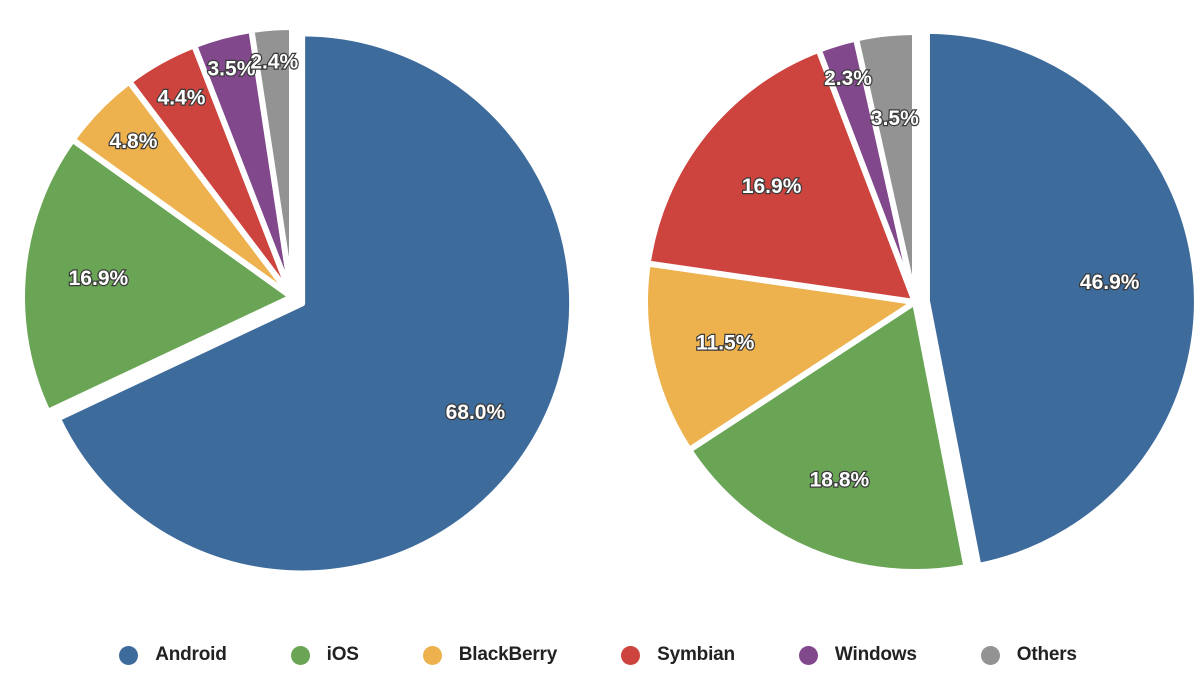  What do you see at coordinates (840, 480) in the screenshot?
I see `slice-label-ios: 18.8%` at bounding box center [840, 480].